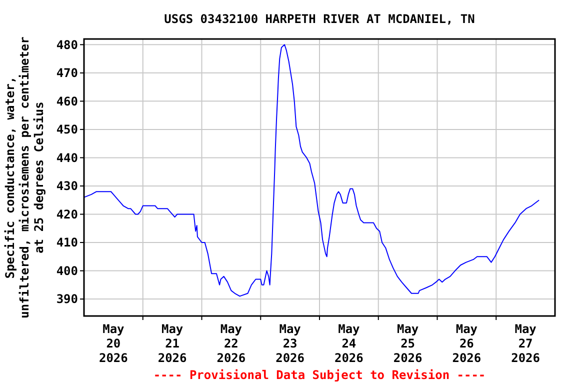 The height and width of the screenshot is (384, 576). What do you see at coordinates (67, 299) in the screenshot?
I see `y-tick-label: 390` at bounding box center [67, 299].